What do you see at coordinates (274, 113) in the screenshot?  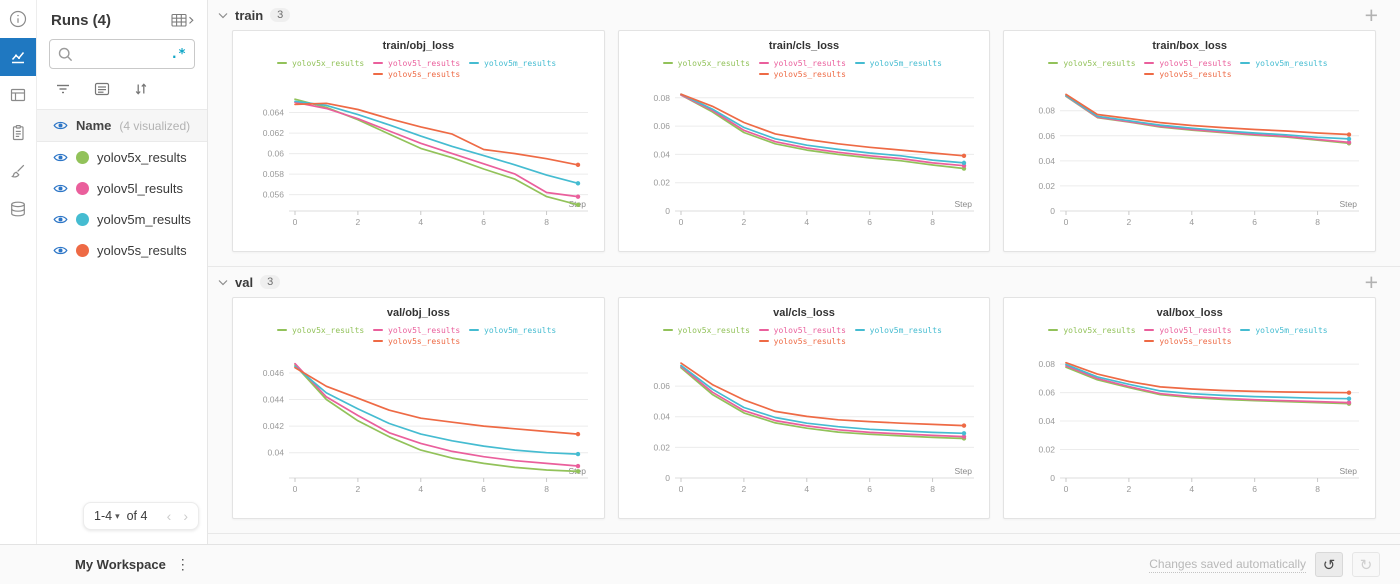 I see `svg-text: 0.064` at bounding box center [274, 113].